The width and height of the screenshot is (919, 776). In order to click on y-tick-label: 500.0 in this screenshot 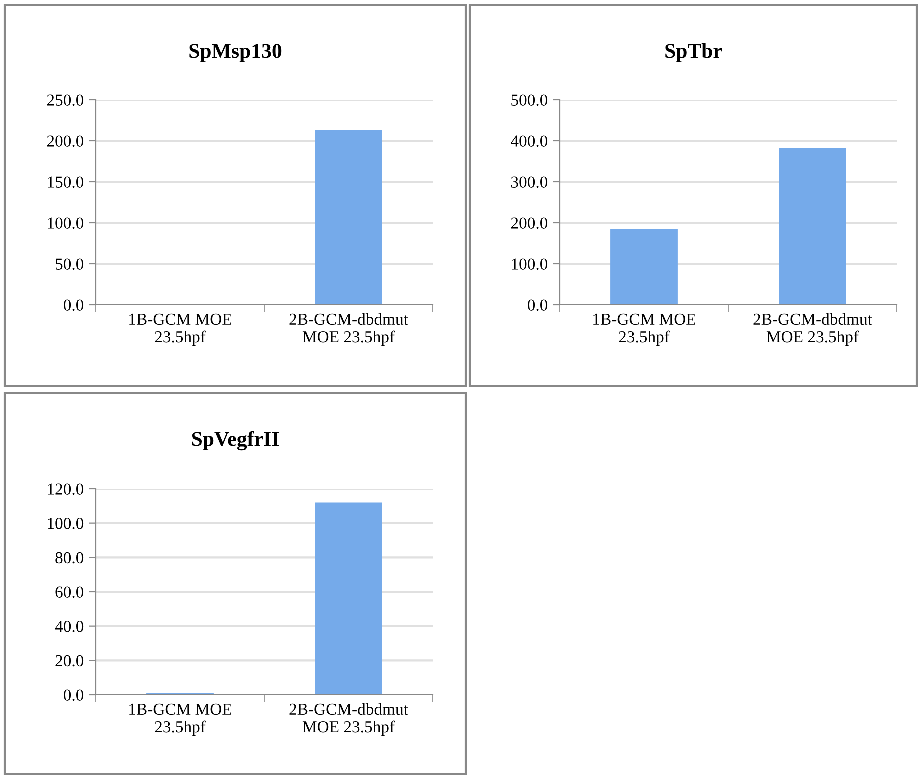, I will do `click(530, 100)`.